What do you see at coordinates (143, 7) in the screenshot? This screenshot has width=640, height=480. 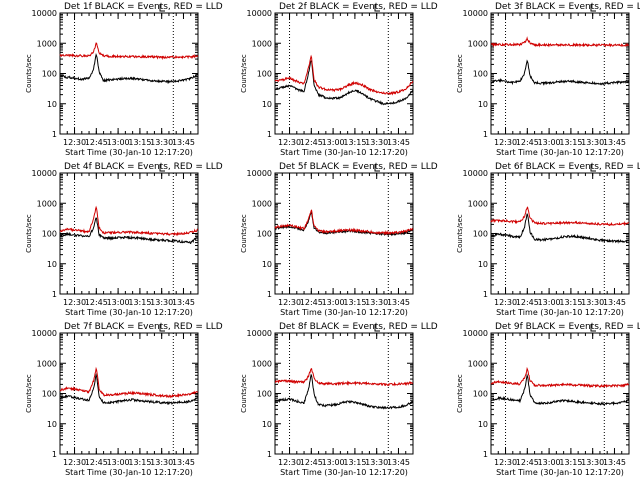 I see `panel-title: Det 1f BLACK = Events, RED = LLD` at bounding box center [143, 7].